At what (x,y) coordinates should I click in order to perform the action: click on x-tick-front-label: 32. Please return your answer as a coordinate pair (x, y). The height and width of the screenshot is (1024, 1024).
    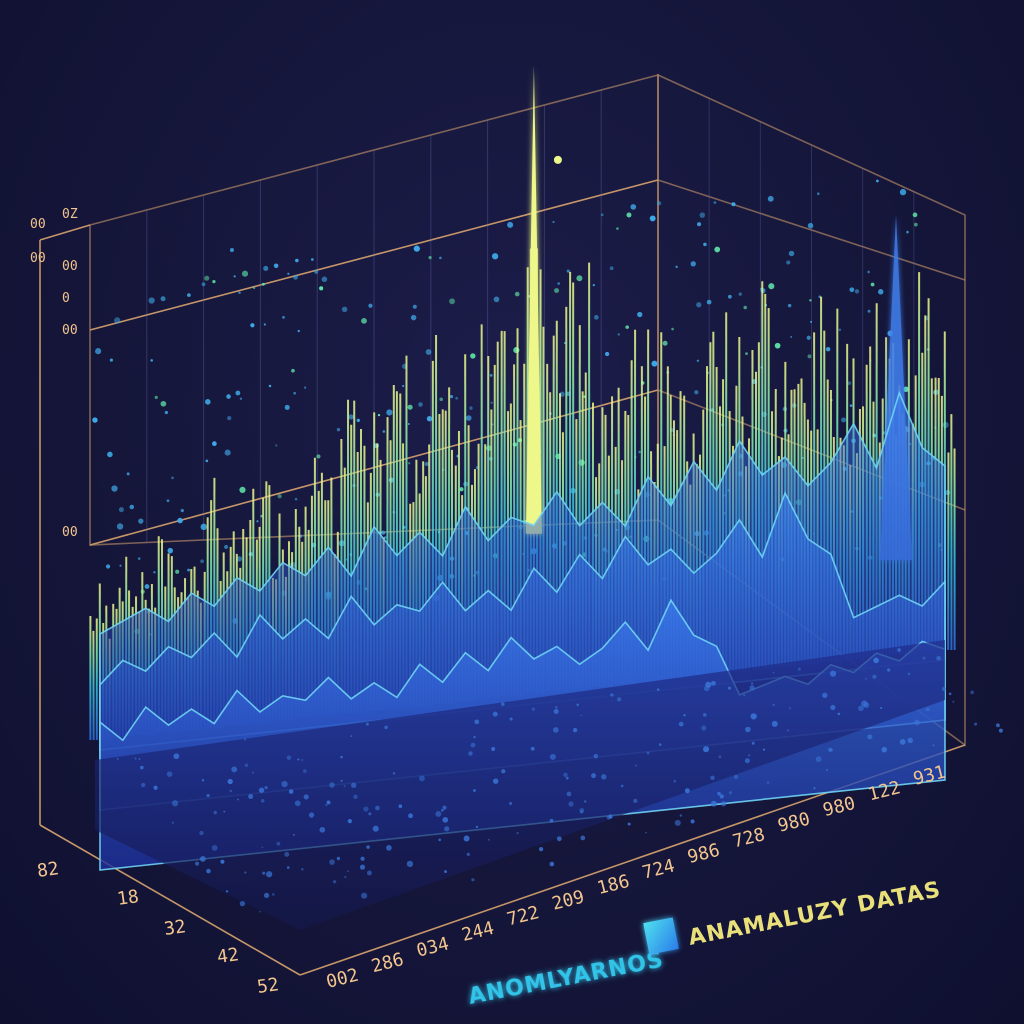
    Looking at the image, I should click on (175, 928).